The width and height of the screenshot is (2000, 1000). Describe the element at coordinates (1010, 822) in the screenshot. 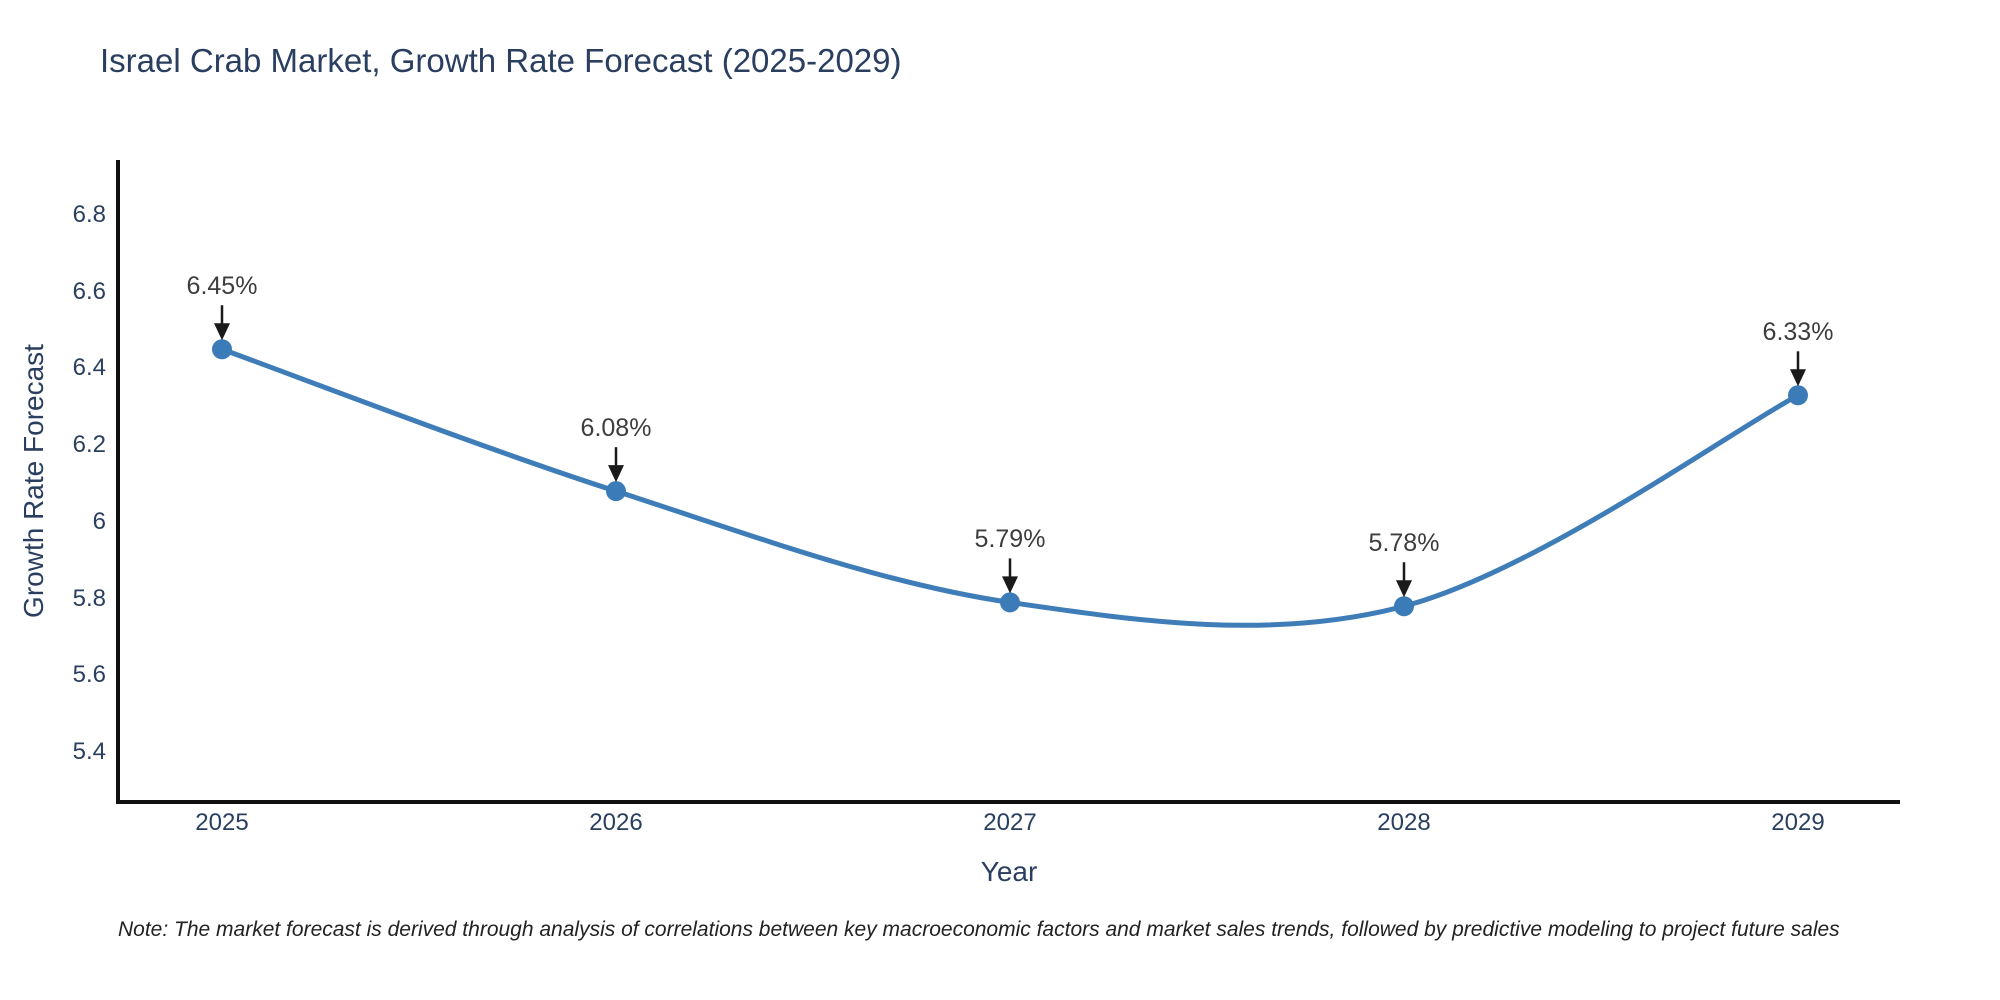

I see `x-tick-label-2027: 2027` at that location.